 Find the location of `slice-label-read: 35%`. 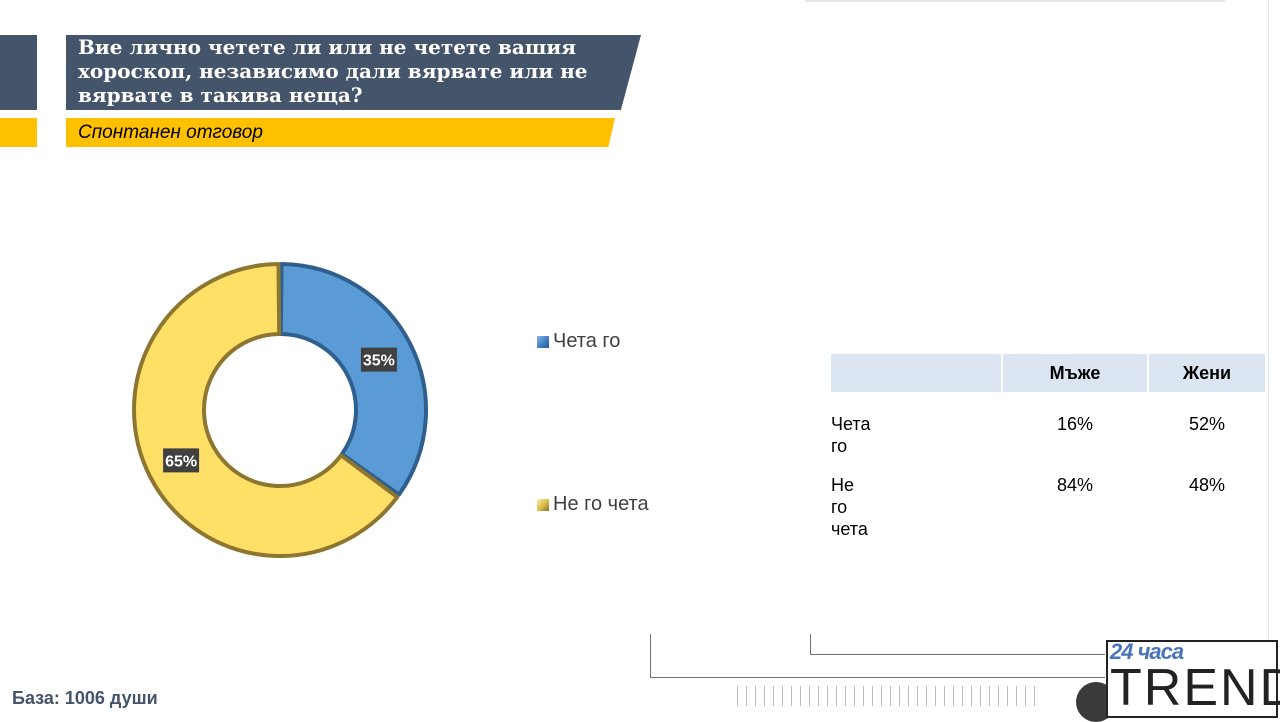

slice-label-read: 35% is located at coordinates (378, 359).